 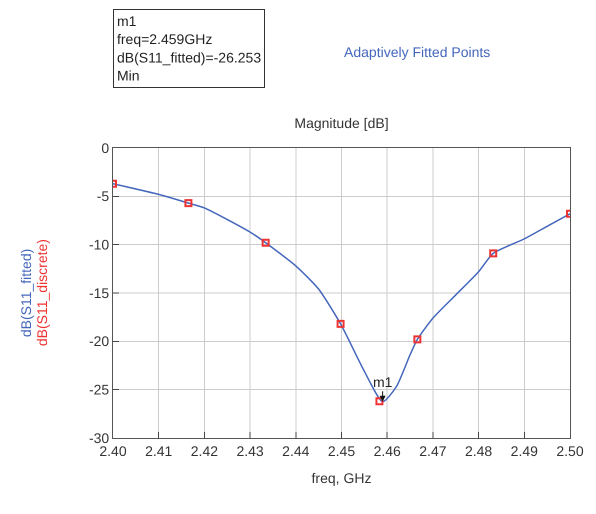 What do you see at coordinates (250, 450) in the screenshot?
I see `x-tick-label: 2.43` at bounding box center [250, 450].